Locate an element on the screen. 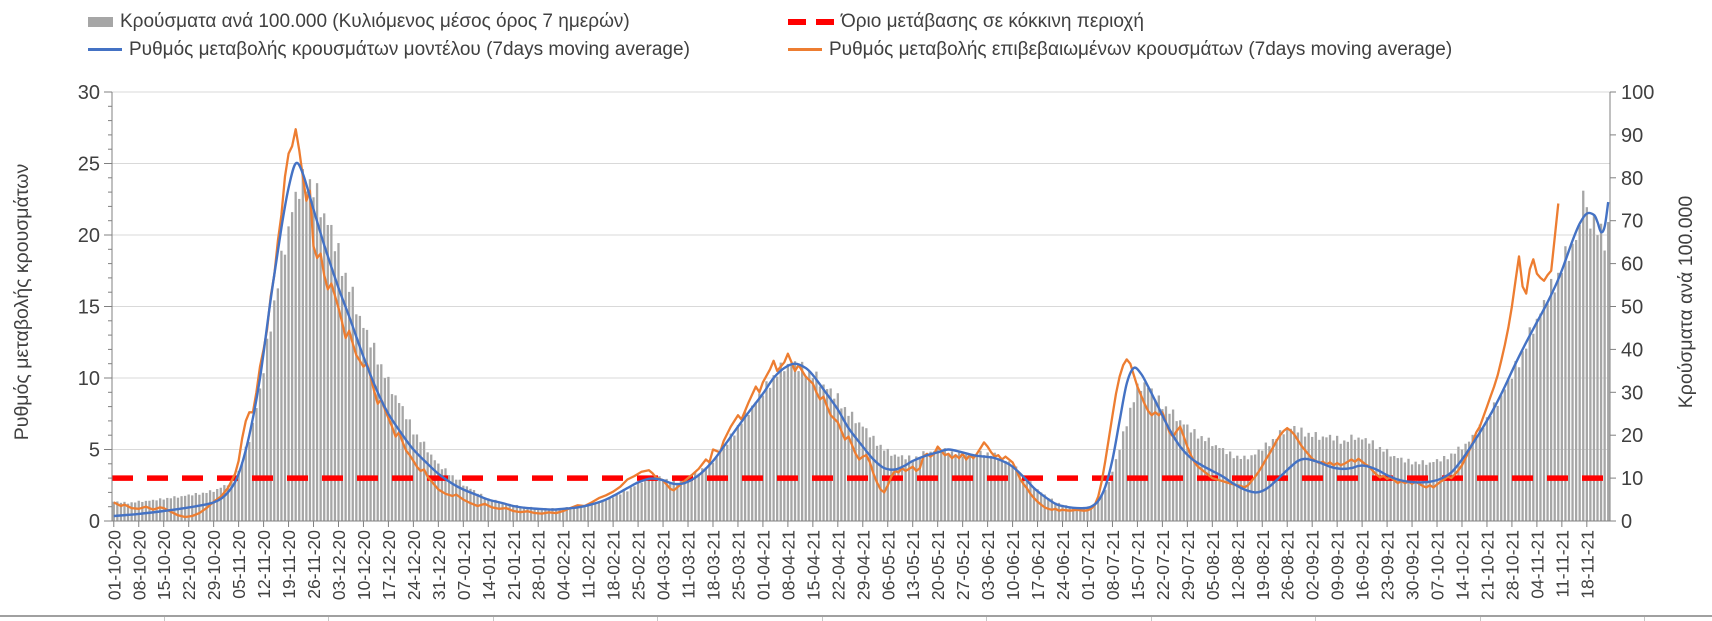 This screenshot has height=621, width=1712. svg-text: 18-02-21 is located at coordinates (614, 565).